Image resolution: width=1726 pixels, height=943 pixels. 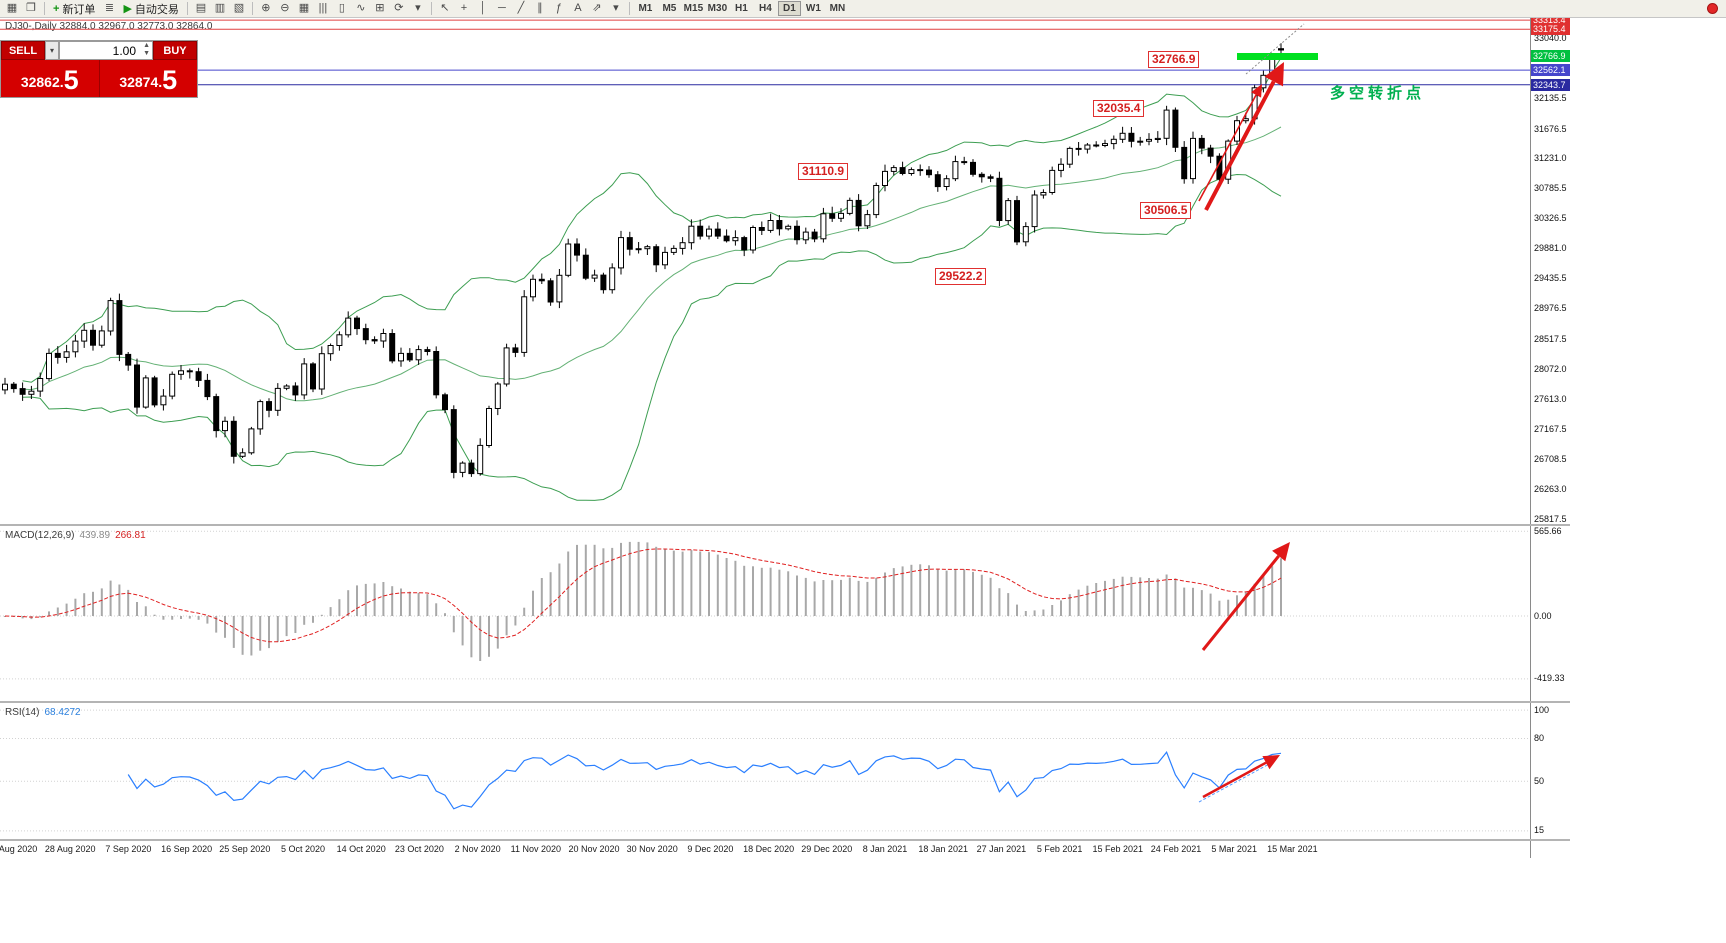 What do you see at coordinates (885, 849) in the screenshot?
I see `date-label: 8 Jan 2021` at bounding box center [885, 849].